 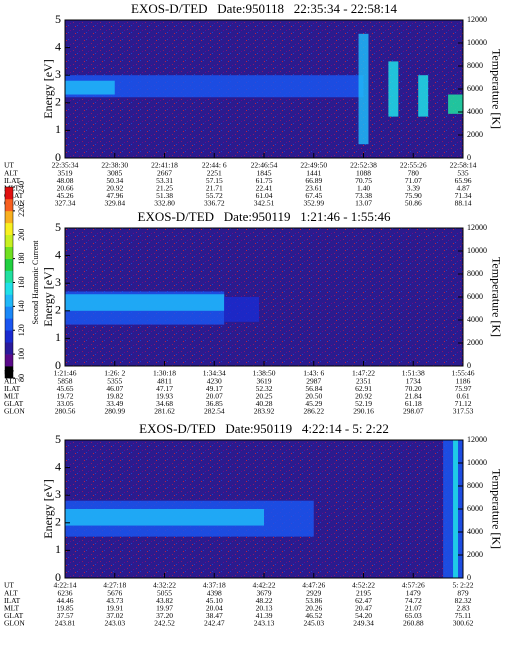 What do you see at coordinates (363, 180) in the screenshot?
I see `table-cell: 70.75` at bounding box center [363, 180].